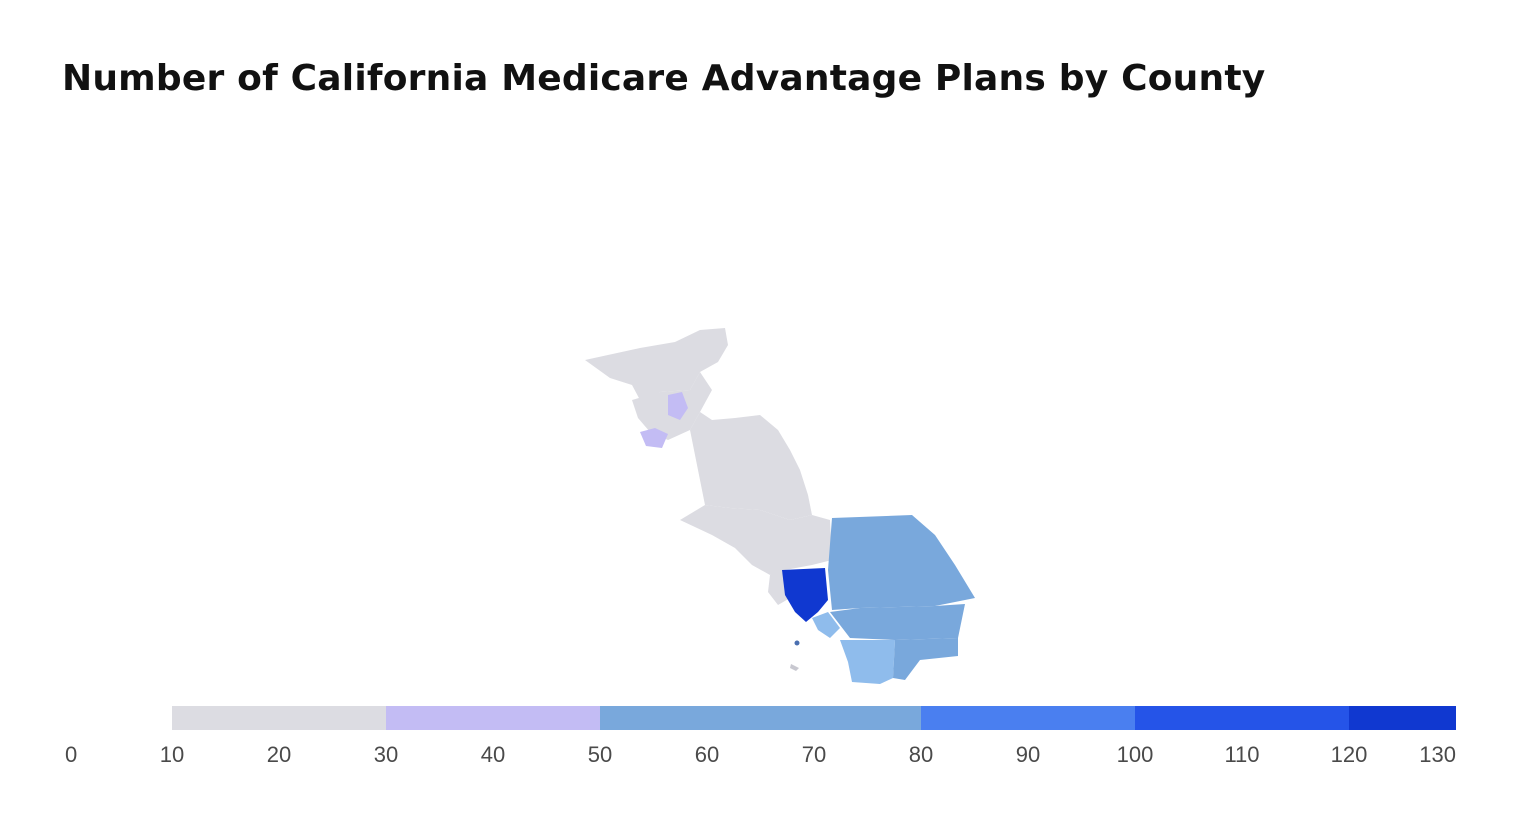 This screenshot has height=828, width=1520. Describe the element at coordinates (751, 466) in the screenshot. I see `county-central-valley` at that location.